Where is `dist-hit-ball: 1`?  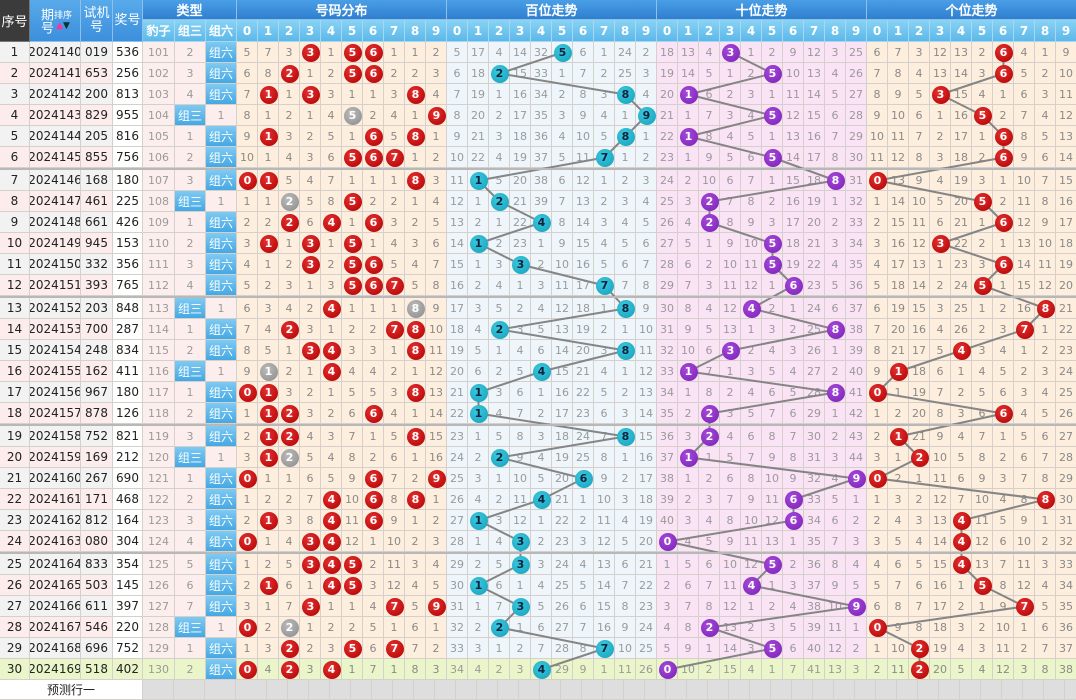
dist-hit-ball: 1 is located at coordinates (268, 457).